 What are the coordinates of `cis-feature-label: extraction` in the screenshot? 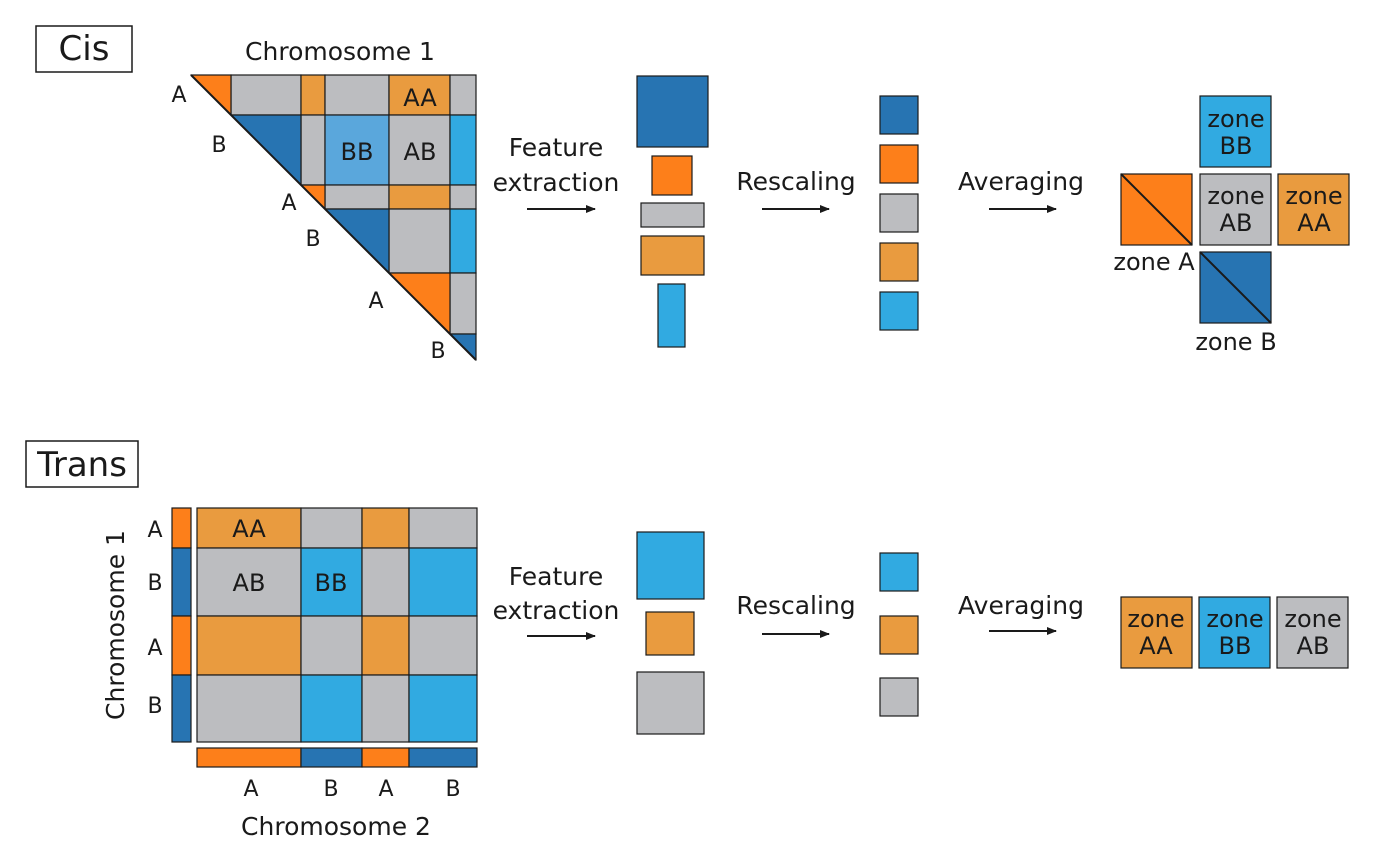 It's located at (556, 182).